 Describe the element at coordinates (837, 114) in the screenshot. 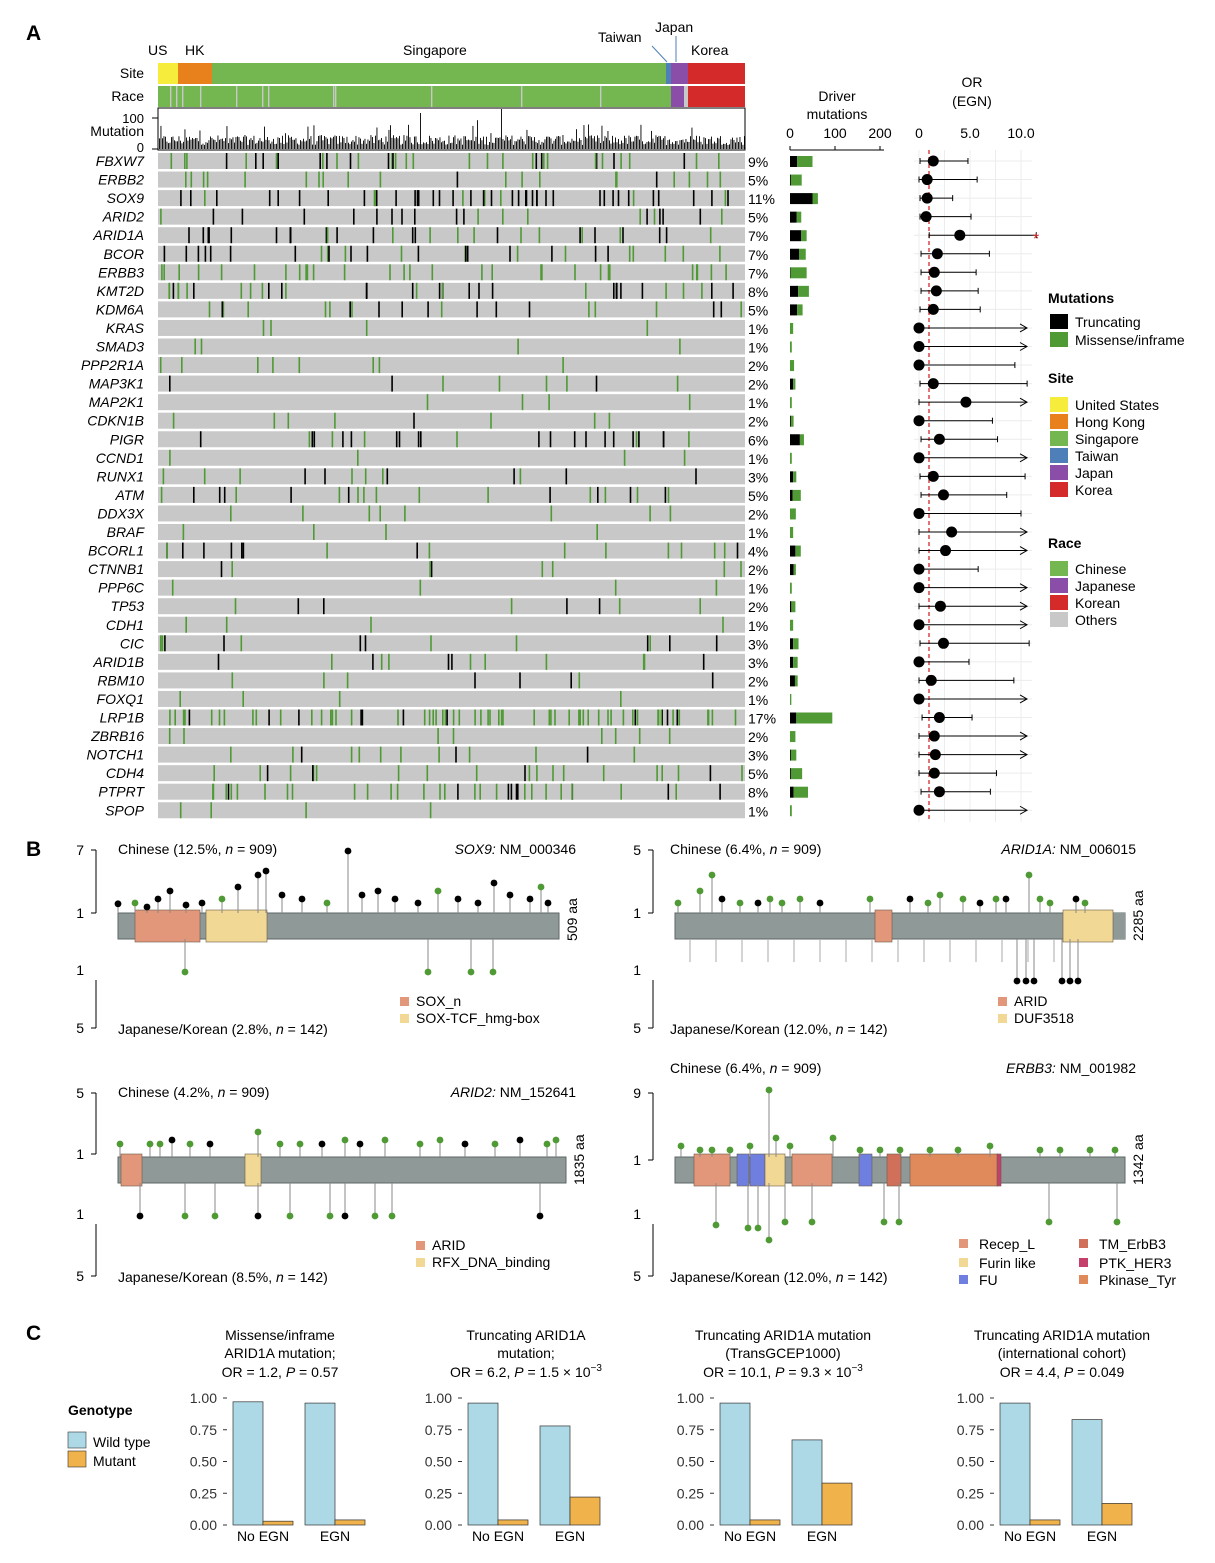

I see `driver-title-line2: mutations` at that location.